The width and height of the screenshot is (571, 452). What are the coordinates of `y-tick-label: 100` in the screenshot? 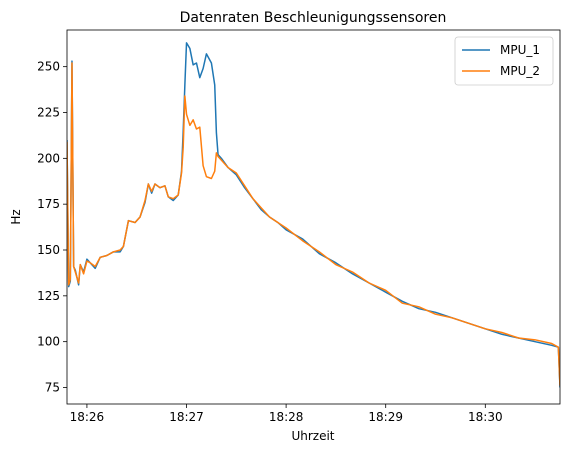 It's located at (48, 342).